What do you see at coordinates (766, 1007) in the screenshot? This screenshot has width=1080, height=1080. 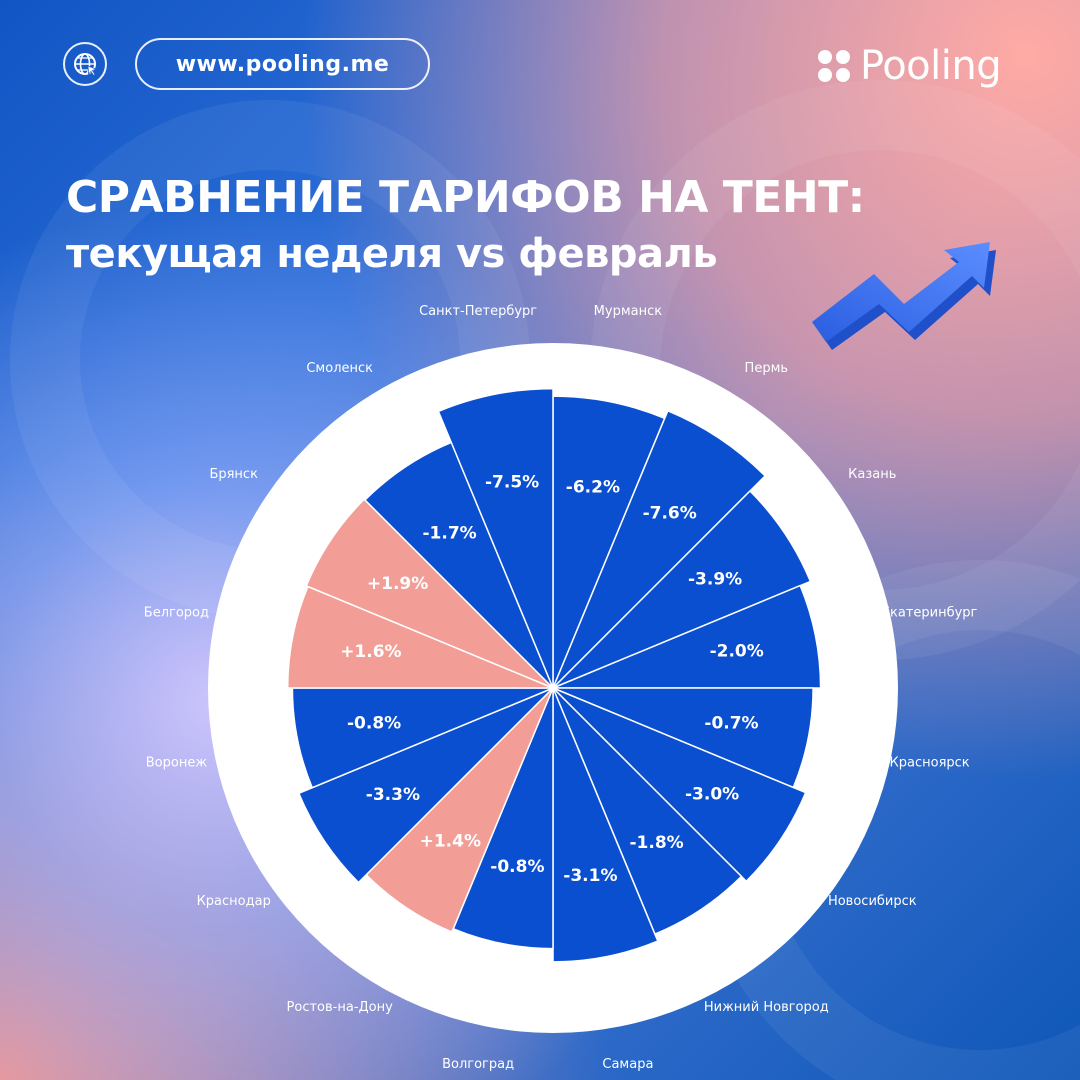 I see `city-label: Нижний Новгород` at bounding box center [766, 1007].